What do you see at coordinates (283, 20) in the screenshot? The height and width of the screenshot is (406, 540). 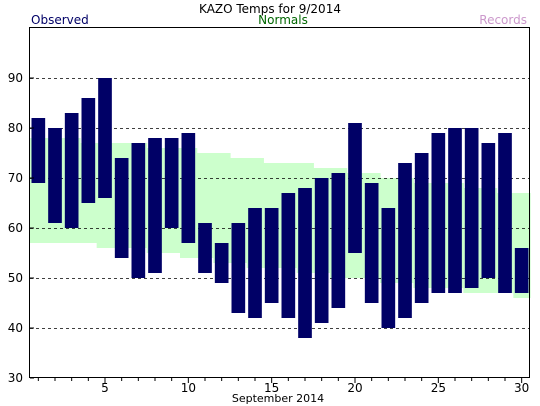 I see `legend-normals: Normals` at bounding box center [283, 20].